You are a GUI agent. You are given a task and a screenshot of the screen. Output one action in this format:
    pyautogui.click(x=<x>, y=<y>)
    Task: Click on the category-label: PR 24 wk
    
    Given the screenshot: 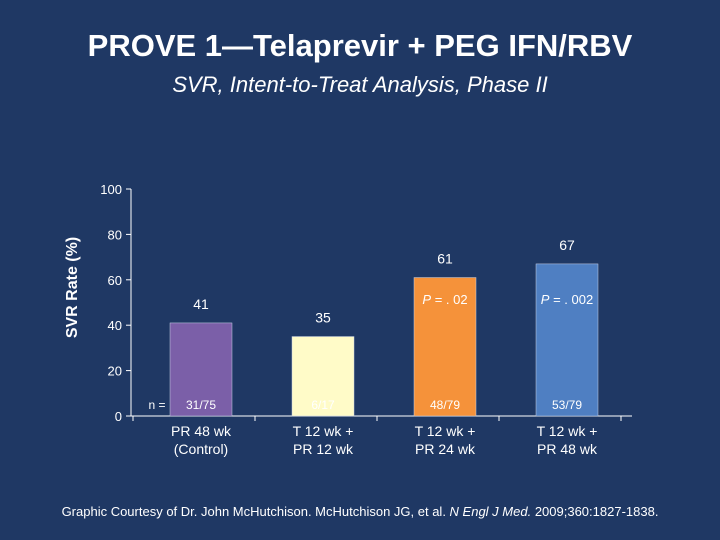 What is the action you would take?
    pyautogui.click(x=445, y=449)
    